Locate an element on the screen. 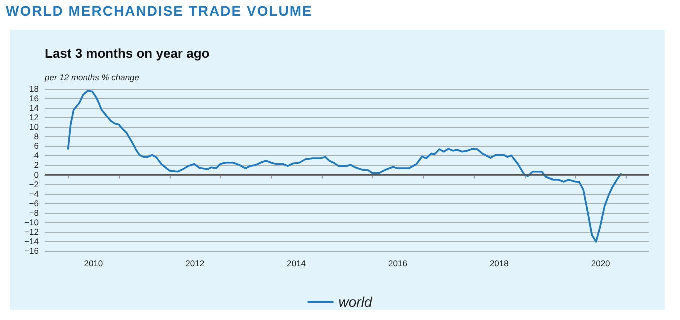 The image size is (680, 320). x-tick-label: 2020 is located at coordinates (601, 263).